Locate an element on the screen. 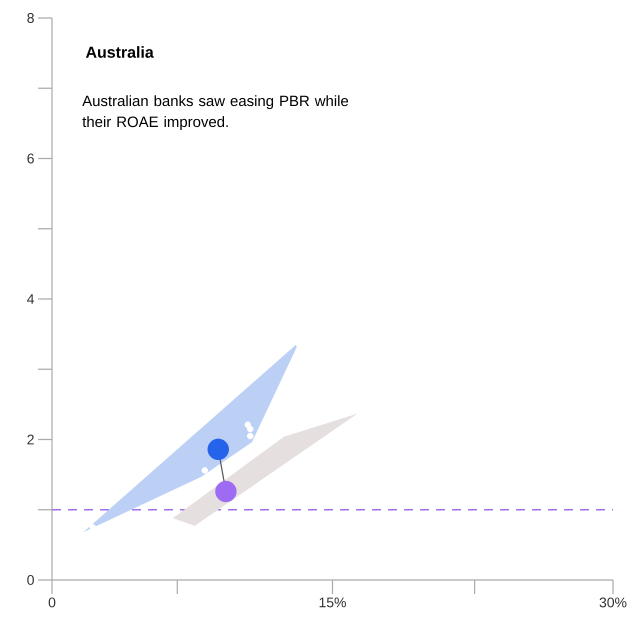  y-tick-label: 8 is located at coordinates (30, 18).